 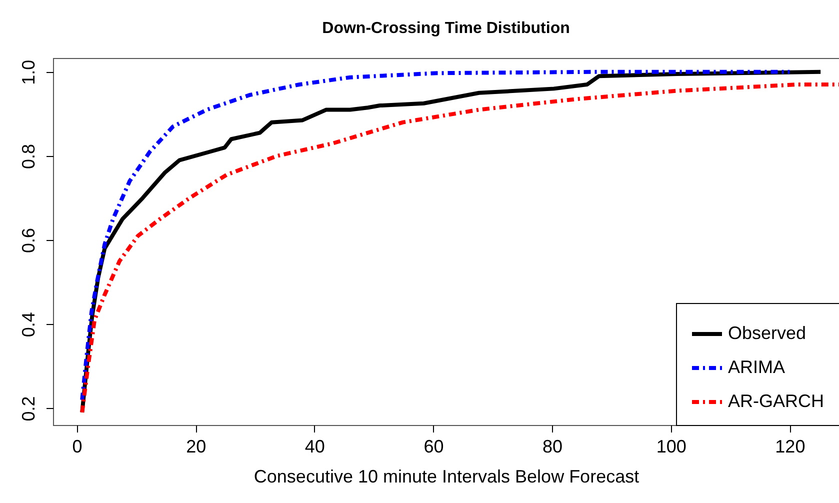 I want to click on chart-title: Down-Crossing Time Distibution, so click(x=446, y=28).